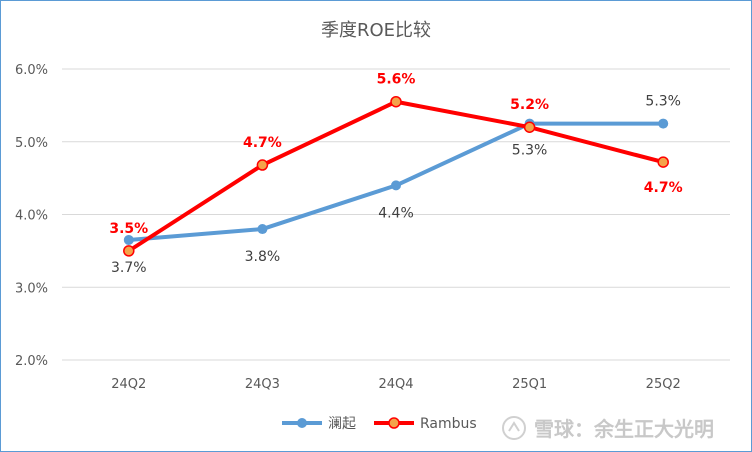  What do you see at coordinates (624, 429) in the screenshot?
I see `watermark-text: 雪球：余生正大光明` at bounding box center [624, 429].